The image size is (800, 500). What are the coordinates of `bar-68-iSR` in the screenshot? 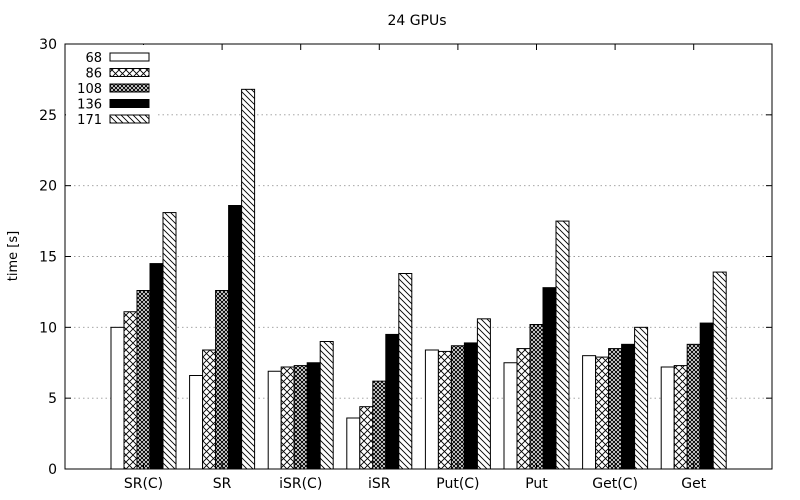 It's located at (353, 443).